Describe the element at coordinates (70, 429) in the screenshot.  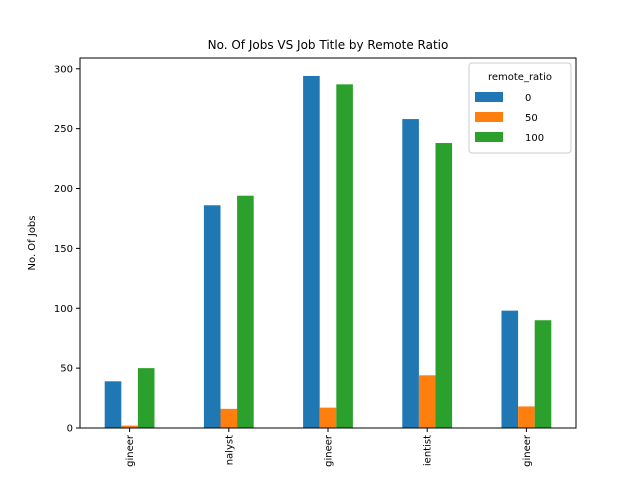
I see `y-tick-label-0: 0` at that location.